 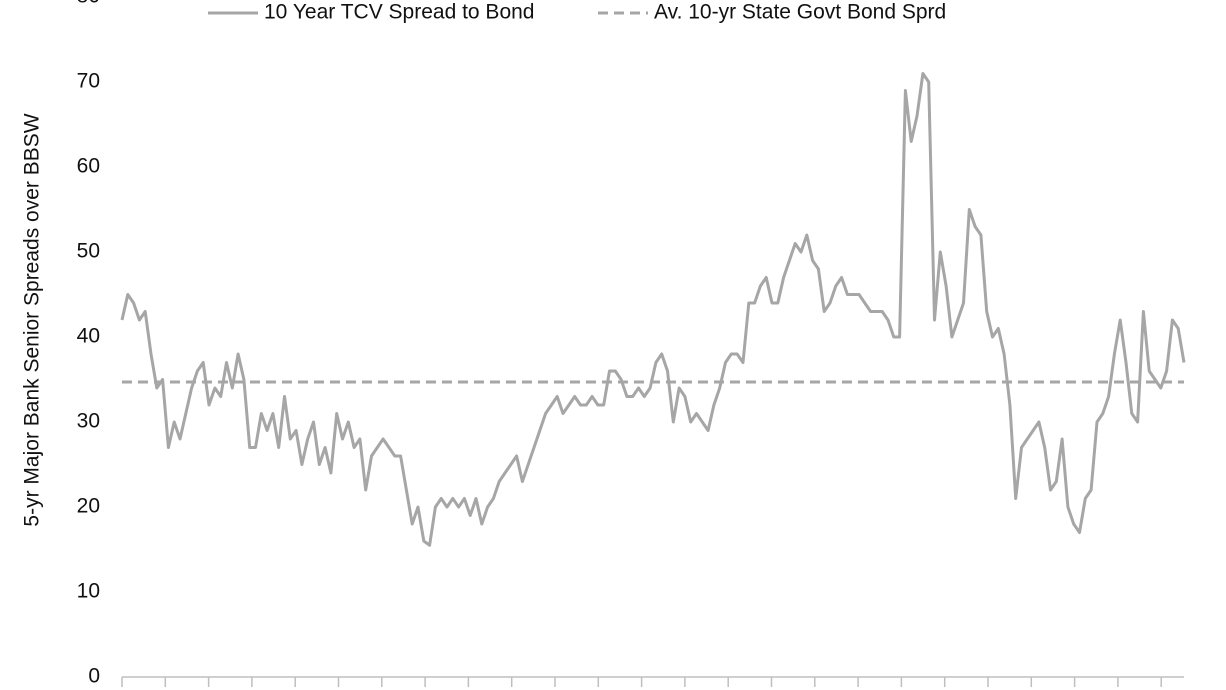 I want to click on y-tick-label: 20, so click(x=88, y=506).